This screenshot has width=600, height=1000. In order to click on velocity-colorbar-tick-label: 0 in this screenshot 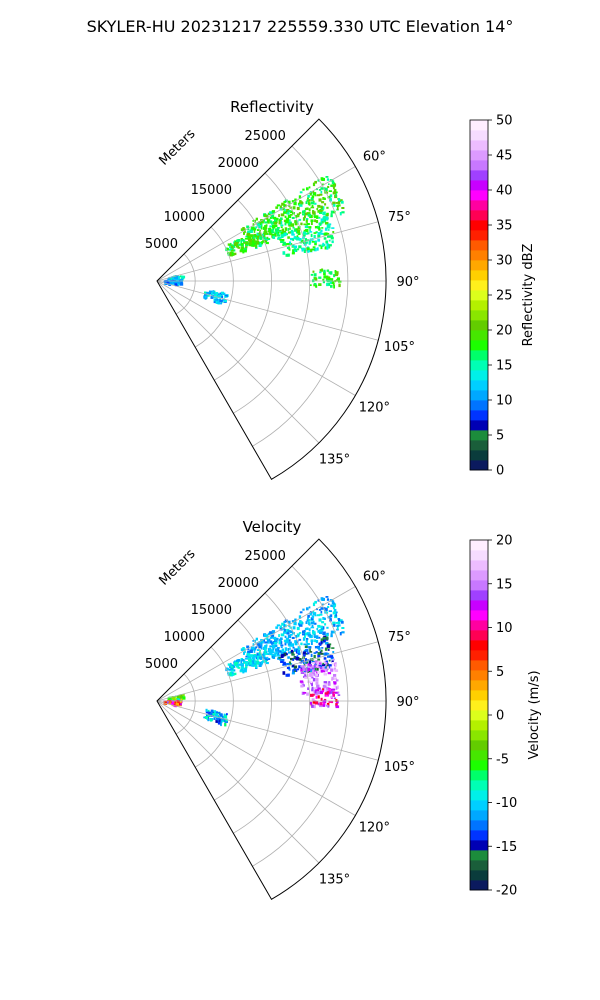, I will do `click(500, 716)`.